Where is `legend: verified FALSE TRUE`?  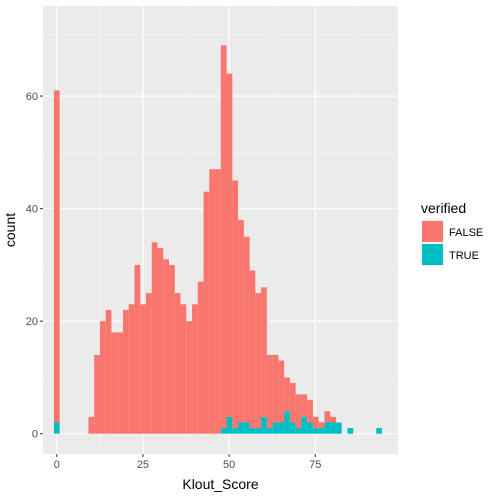
legend: verified FALSE TRUE is located at coordinates (452, 233).